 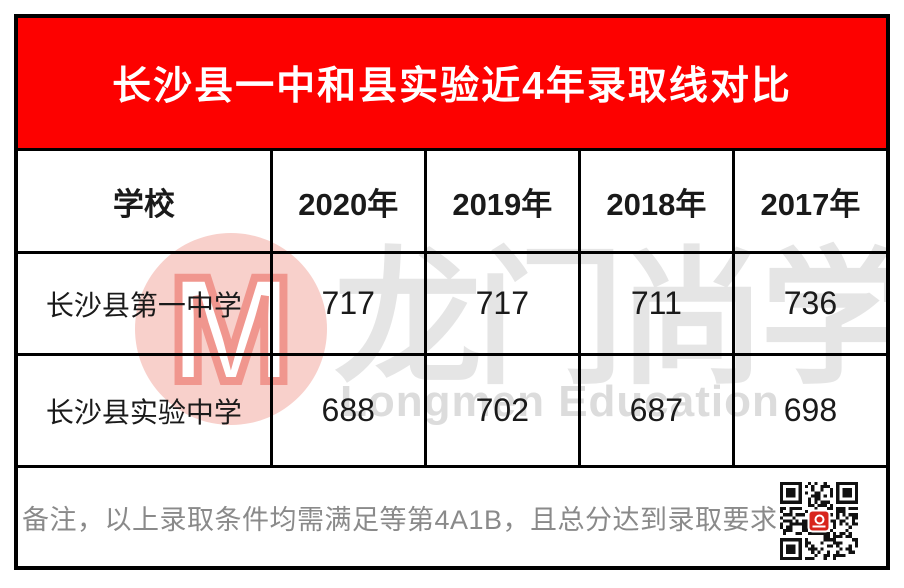 I want to click on column-header-year: 2018年, so click(x=654, y=201).